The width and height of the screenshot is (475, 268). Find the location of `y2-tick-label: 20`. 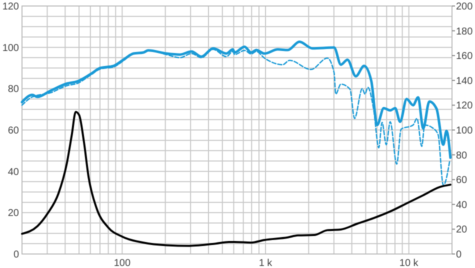

y2-tick-label: 20 is located at coordinates (462, 230).